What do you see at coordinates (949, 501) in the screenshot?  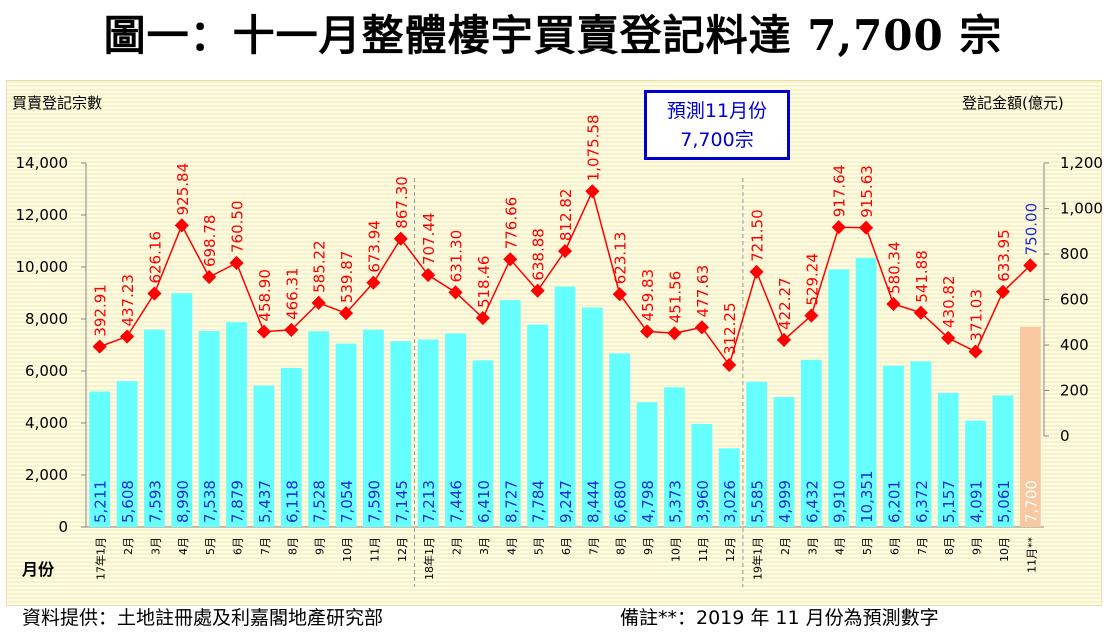 I see `bar-value-label: 5,157` at bounding box center [949, 501].